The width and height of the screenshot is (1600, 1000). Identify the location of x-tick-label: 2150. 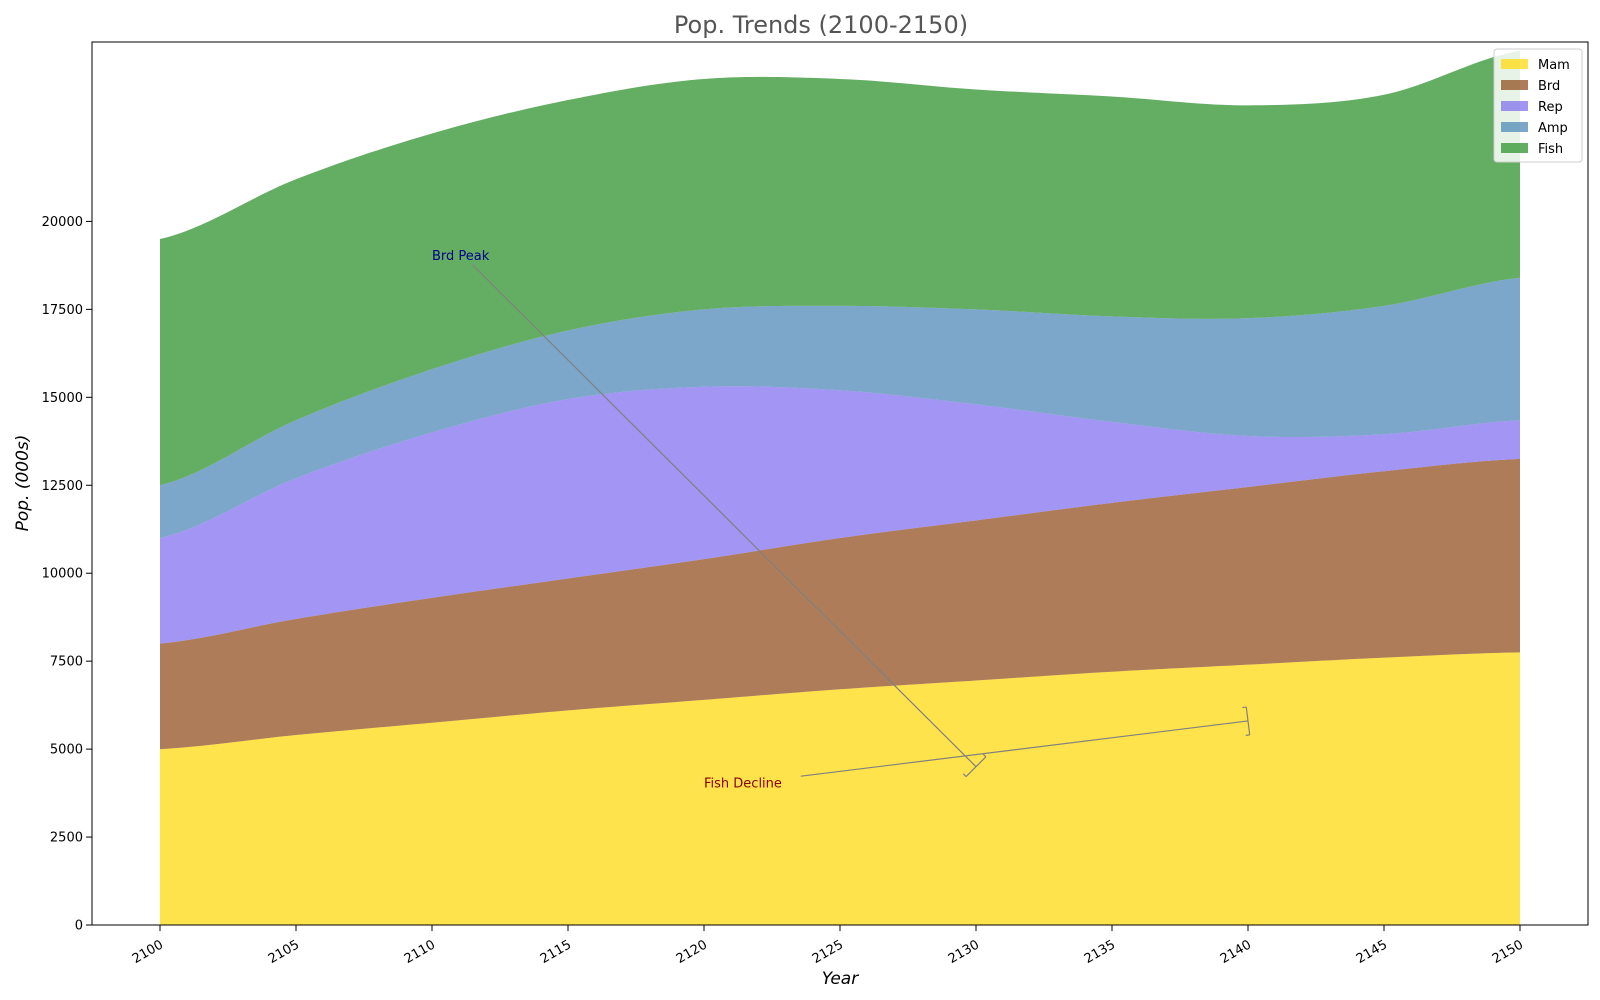
(1508, 952).